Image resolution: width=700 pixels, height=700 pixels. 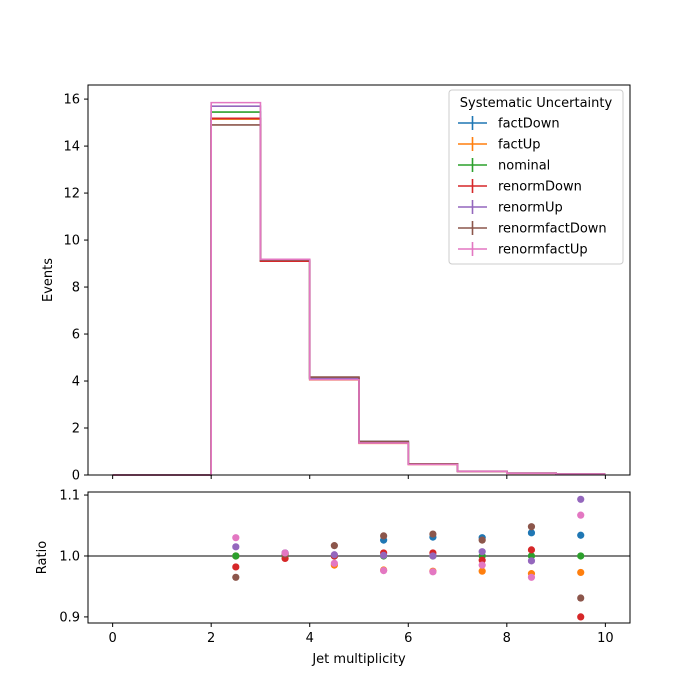 I want to click on legend-label: nominal, so click(x=524, y=166).